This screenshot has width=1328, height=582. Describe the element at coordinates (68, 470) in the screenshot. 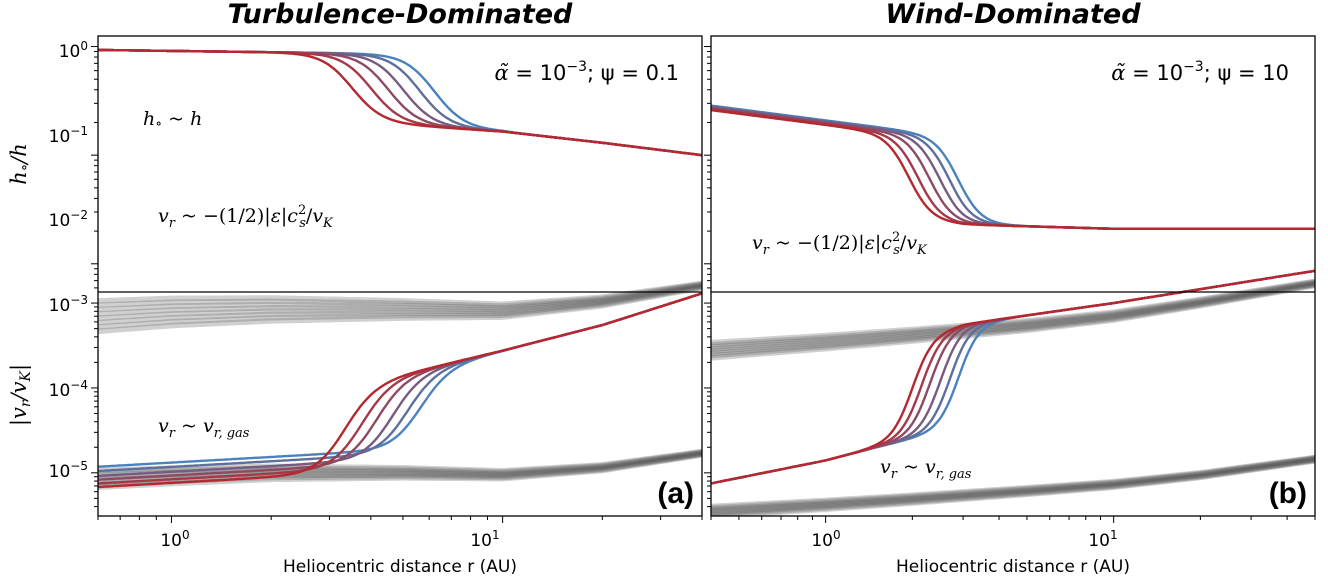

I see `ytick-bot-1e-5: 10⁻⁵` at that location.